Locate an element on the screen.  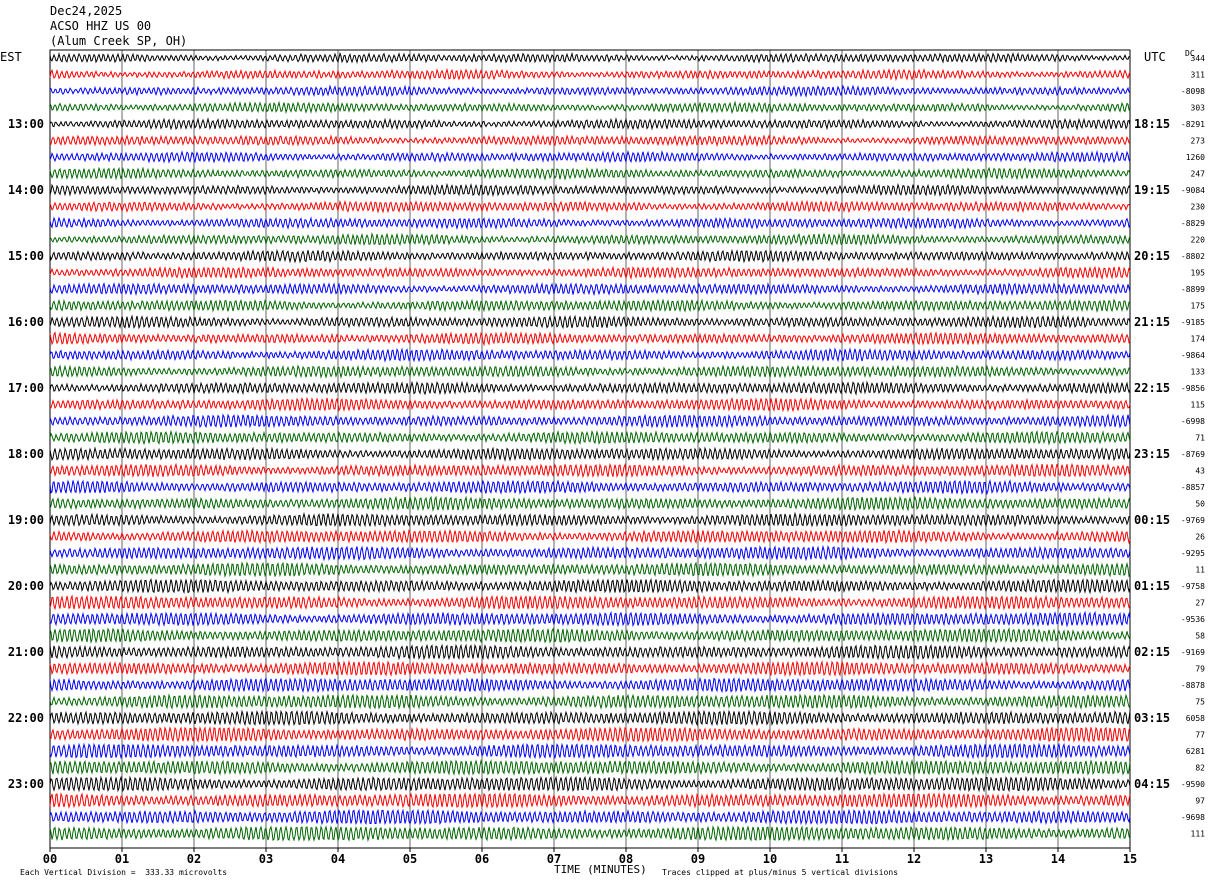
est-hour-label: 16:00 is located at coordinates (26, 322).